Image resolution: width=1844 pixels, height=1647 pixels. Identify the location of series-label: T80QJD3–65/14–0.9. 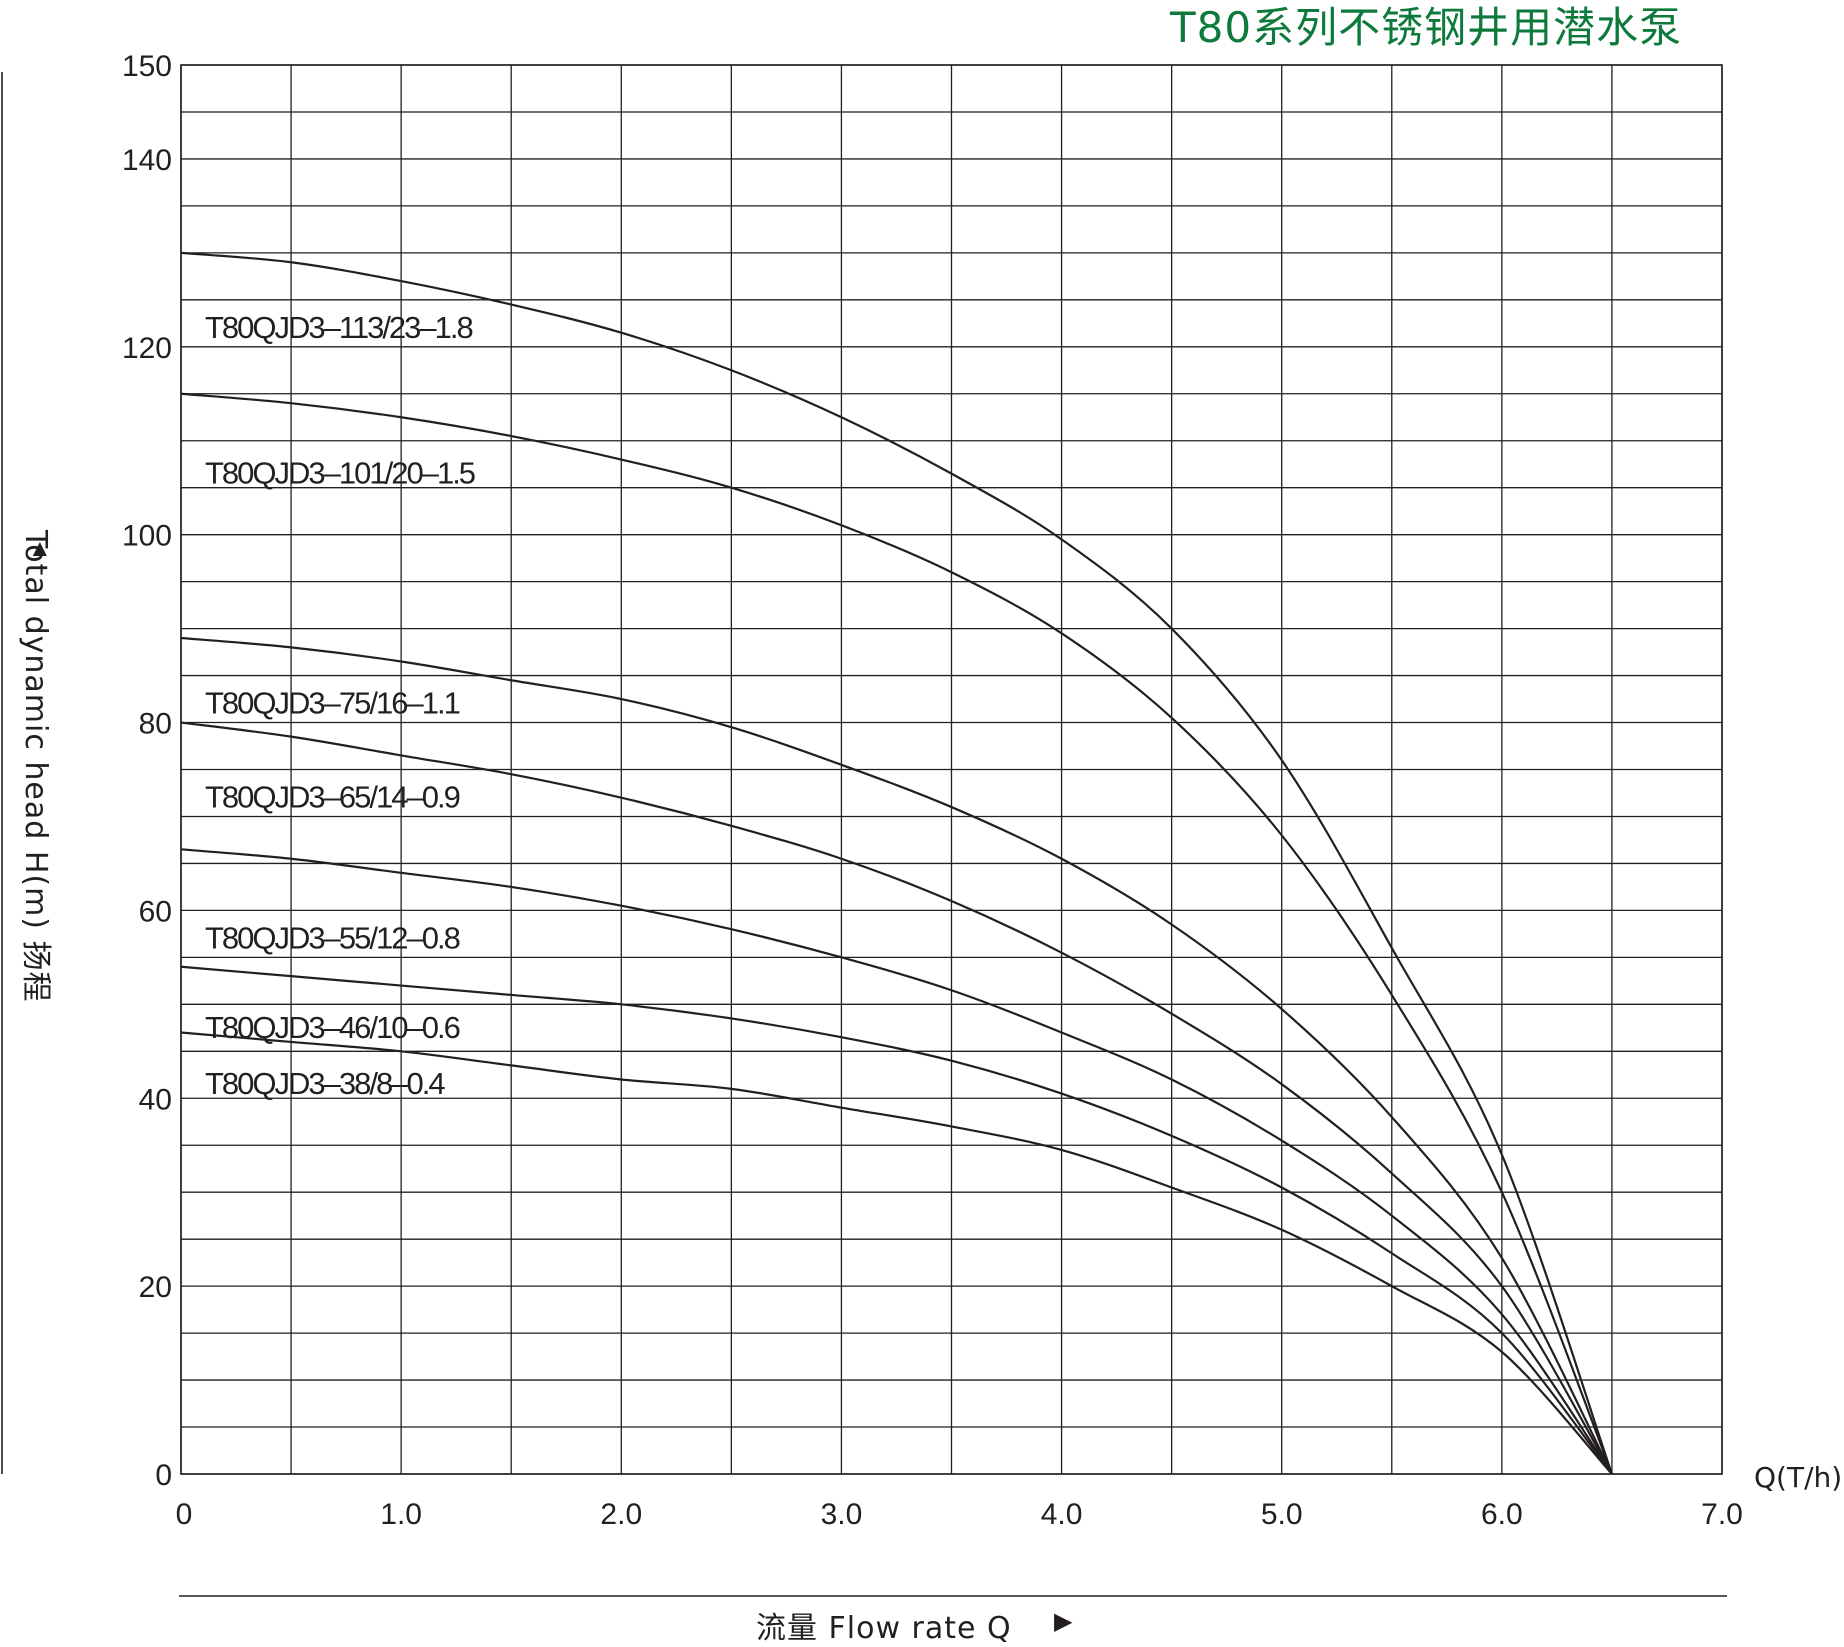
(332, 797).